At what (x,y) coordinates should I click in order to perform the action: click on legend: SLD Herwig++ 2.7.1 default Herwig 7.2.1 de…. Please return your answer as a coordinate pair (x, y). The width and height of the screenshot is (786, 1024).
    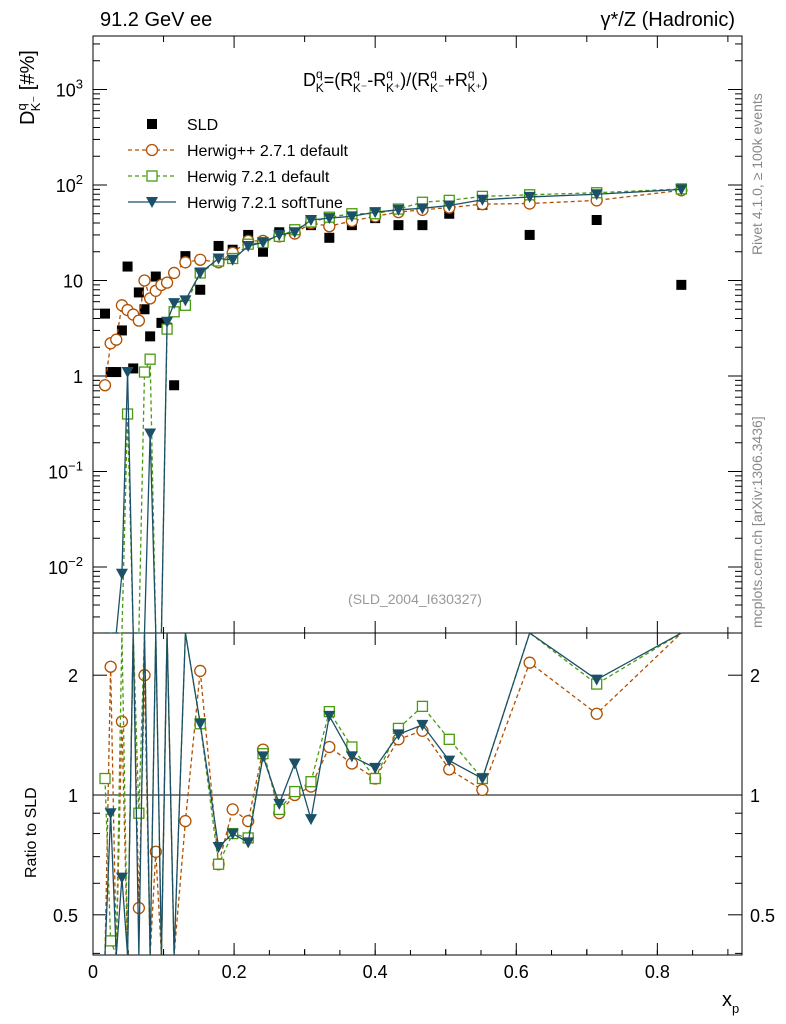
    Looking at the image, I should click on (238, 164).